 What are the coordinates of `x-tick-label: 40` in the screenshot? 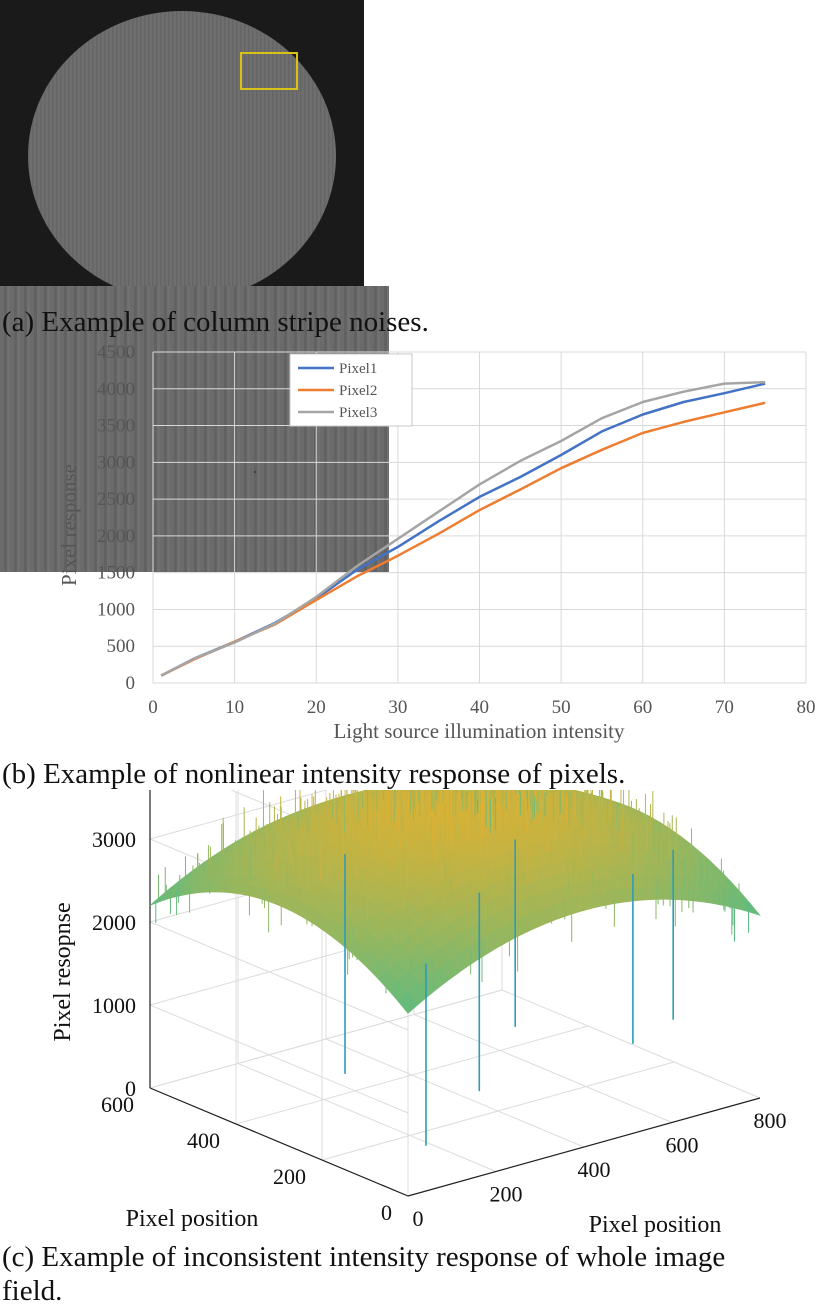 It's located at (479, 707).